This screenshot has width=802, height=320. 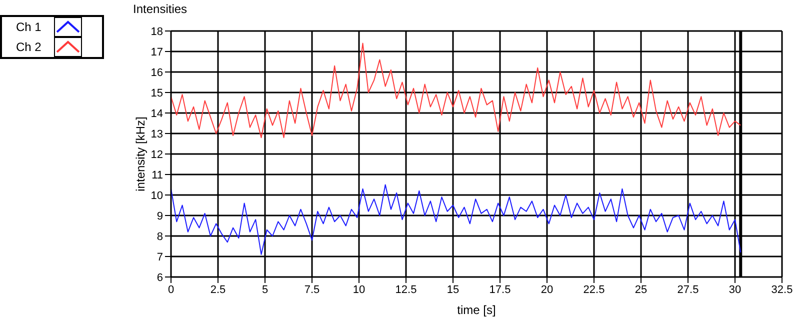 What do you see at coordinates (688, 290) in the screenshot?
I see `x-tick-label: 27.5` at bounding box center [688, 290].